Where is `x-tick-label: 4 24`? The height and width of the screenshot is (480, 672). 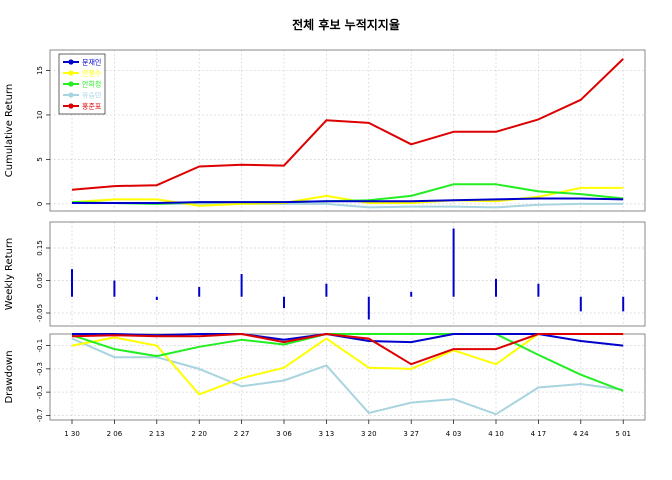 x-tick-label: 4 24 is located at coordinates (581, 434).